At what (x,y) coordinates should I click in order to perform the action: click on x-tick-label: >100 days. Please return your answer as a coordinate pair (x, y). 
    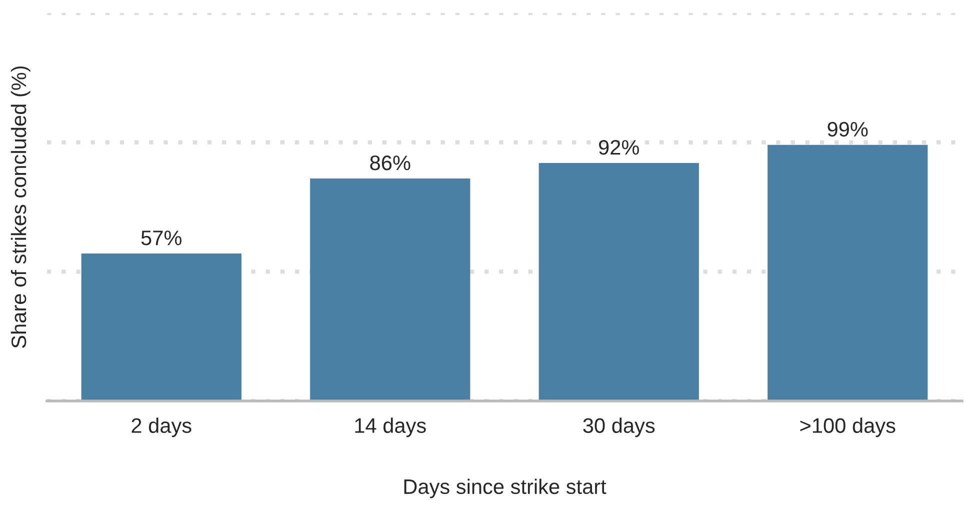
    Looking at the image, I should click on (848, 428).